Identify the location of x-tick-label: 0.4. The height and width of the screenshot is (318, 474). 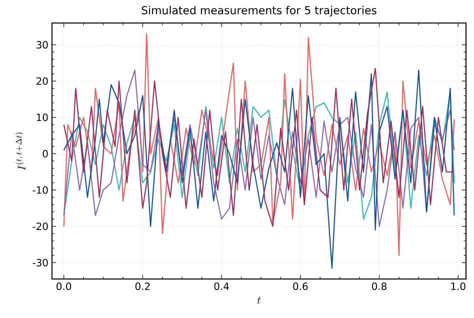
(221, 286).